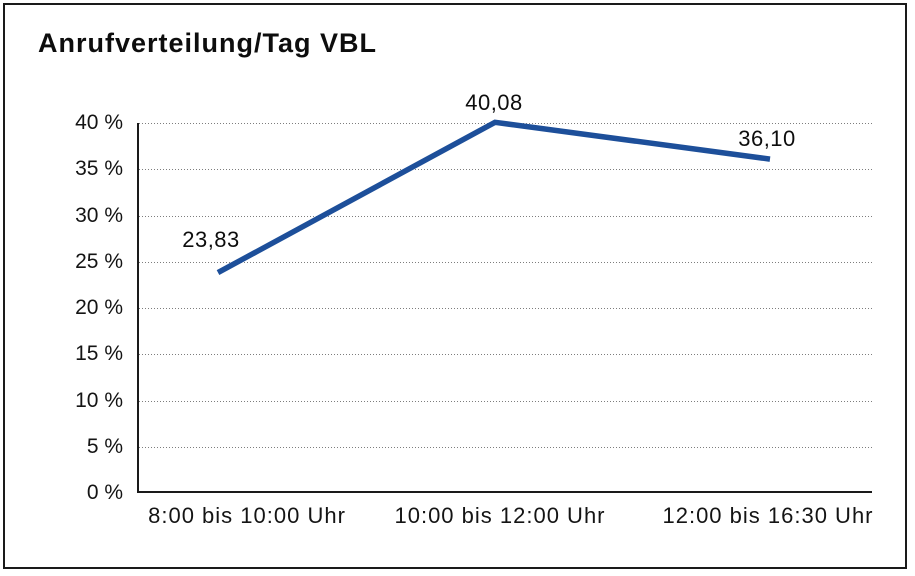  I want to click on y-axis-tick-label: 30 %, so click(99, 215).